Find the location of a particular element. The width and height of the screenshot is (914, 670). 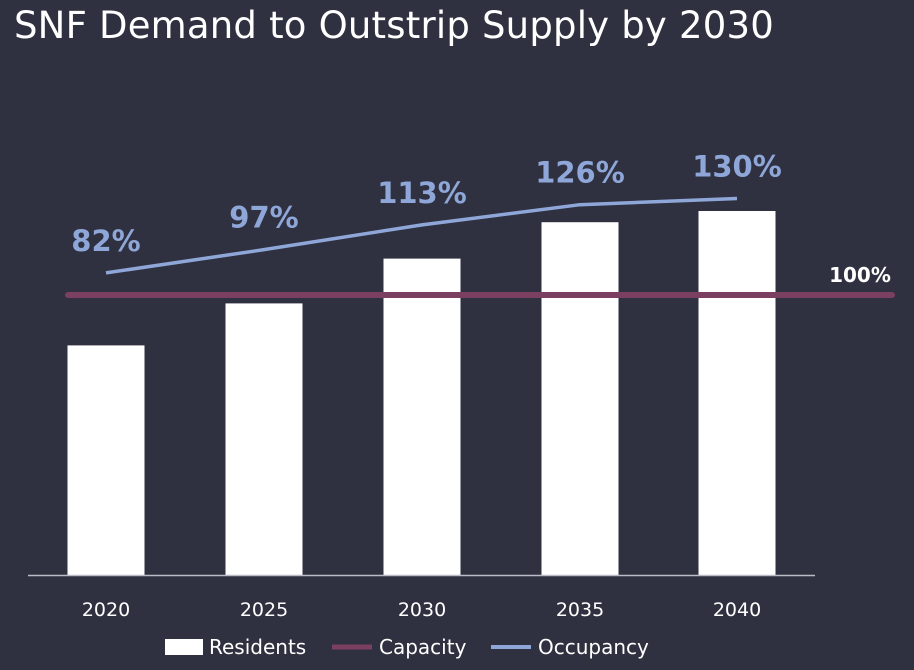

x-tick-2025: 2025 is located at coordinates (264, 610).